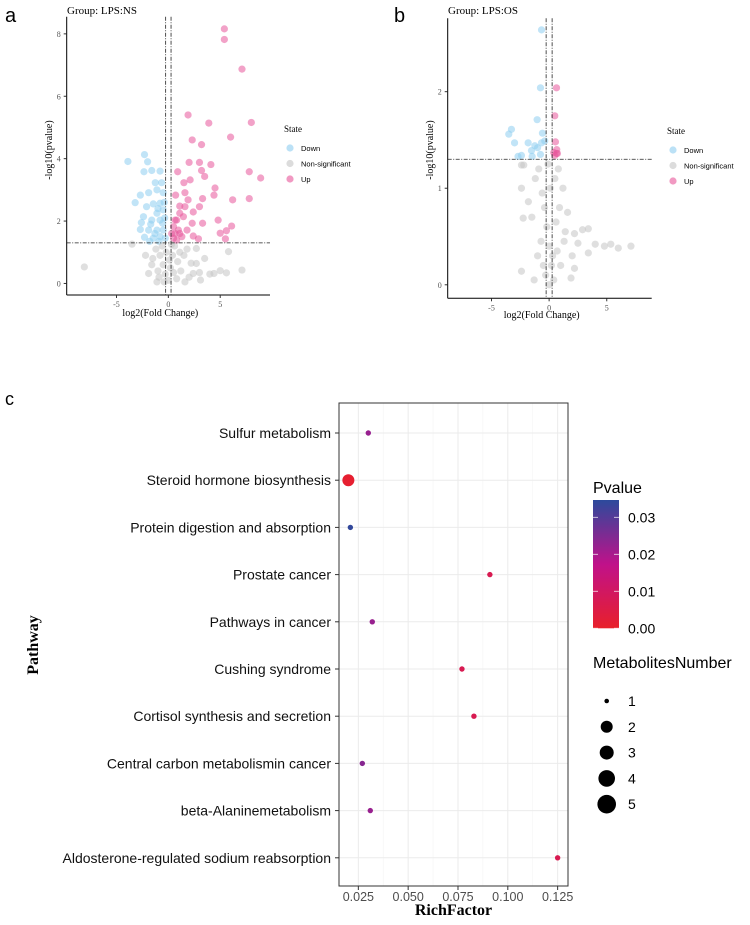 The height and width of the screenshot is (925, 750). Describe the element at coordinates (282, 575) in the screenshot. I see `pathway-label: Prostate cancer` at that location.